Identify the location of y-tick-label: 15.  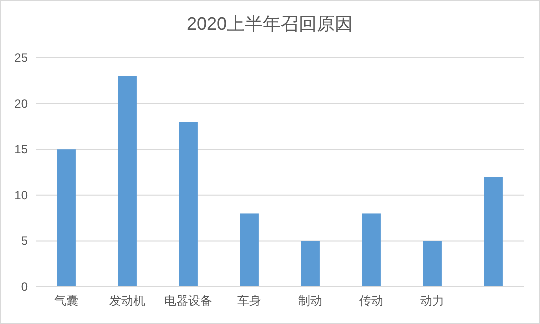
(21, 149).